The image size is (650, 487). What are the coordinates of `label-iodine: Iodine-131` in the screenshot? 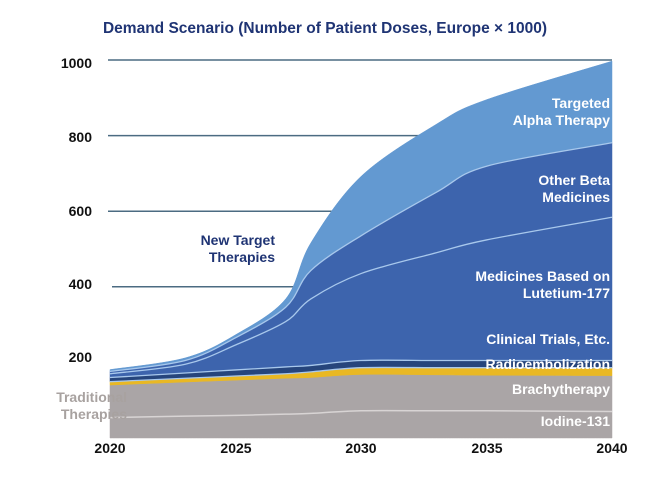 It's located at (575, 421).